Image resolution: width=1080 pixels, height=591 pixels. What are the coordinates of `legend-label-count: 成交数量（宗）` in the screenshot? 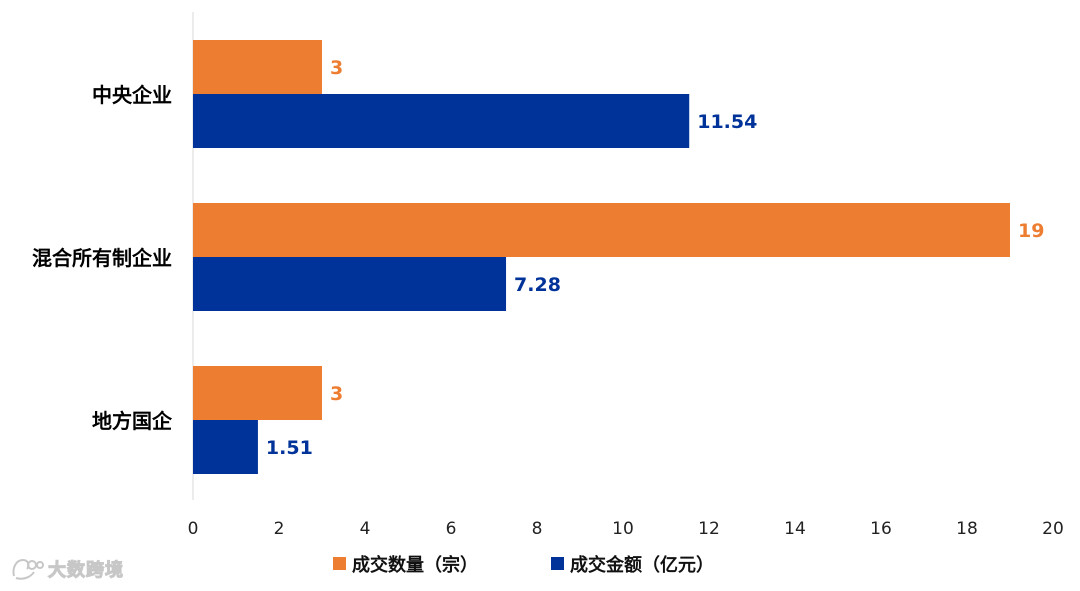 It's located at (415, 565).